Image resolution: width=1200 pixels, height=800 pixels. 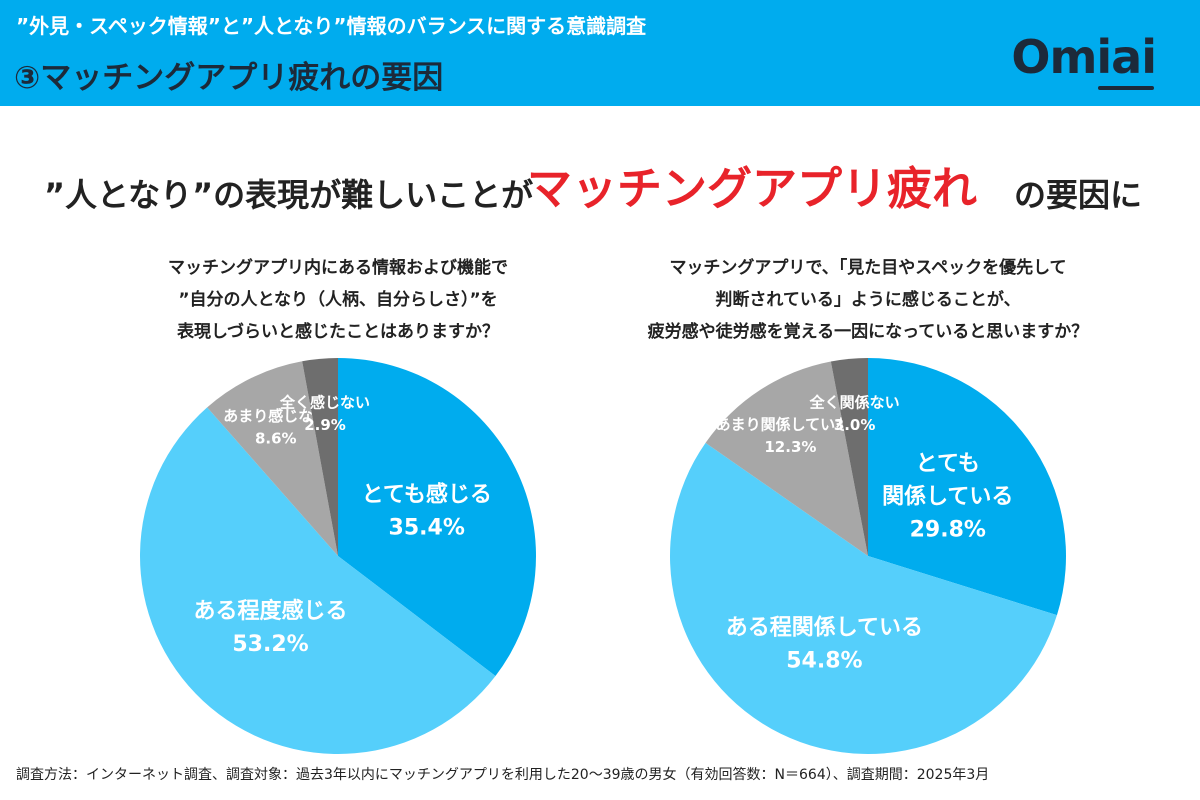 What do you see at coordinates (276, 439) in the screenshot?
I see `slice-value-label: 8.6%` at bounding box center [276, 439].